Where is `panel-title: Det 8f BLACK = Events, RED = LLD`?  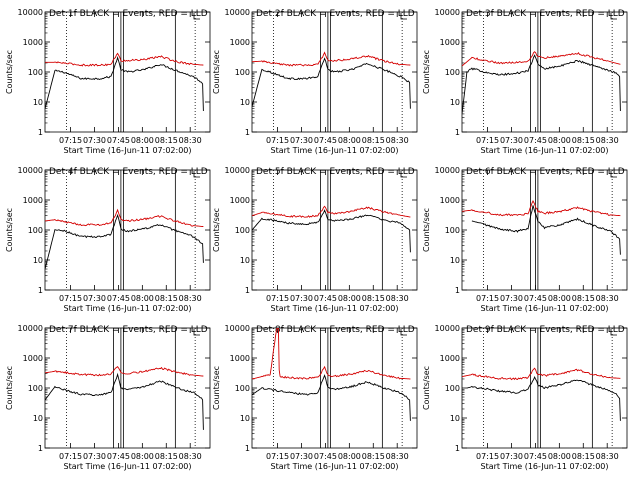
panel-title: Det 8f BLACK = Events, RED = LLD is located at coordinates (335, 330).